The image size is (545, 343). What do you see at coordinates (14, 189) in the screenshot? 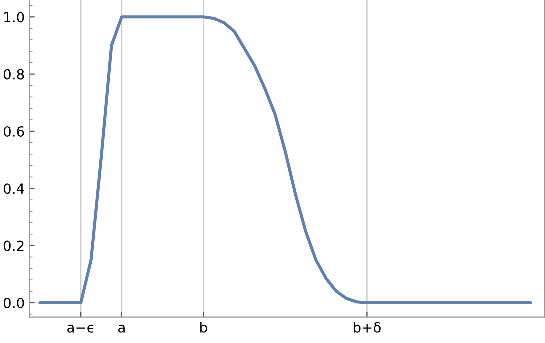
I see `y-tick-label: 0.4` at bounding box center [14, 189].